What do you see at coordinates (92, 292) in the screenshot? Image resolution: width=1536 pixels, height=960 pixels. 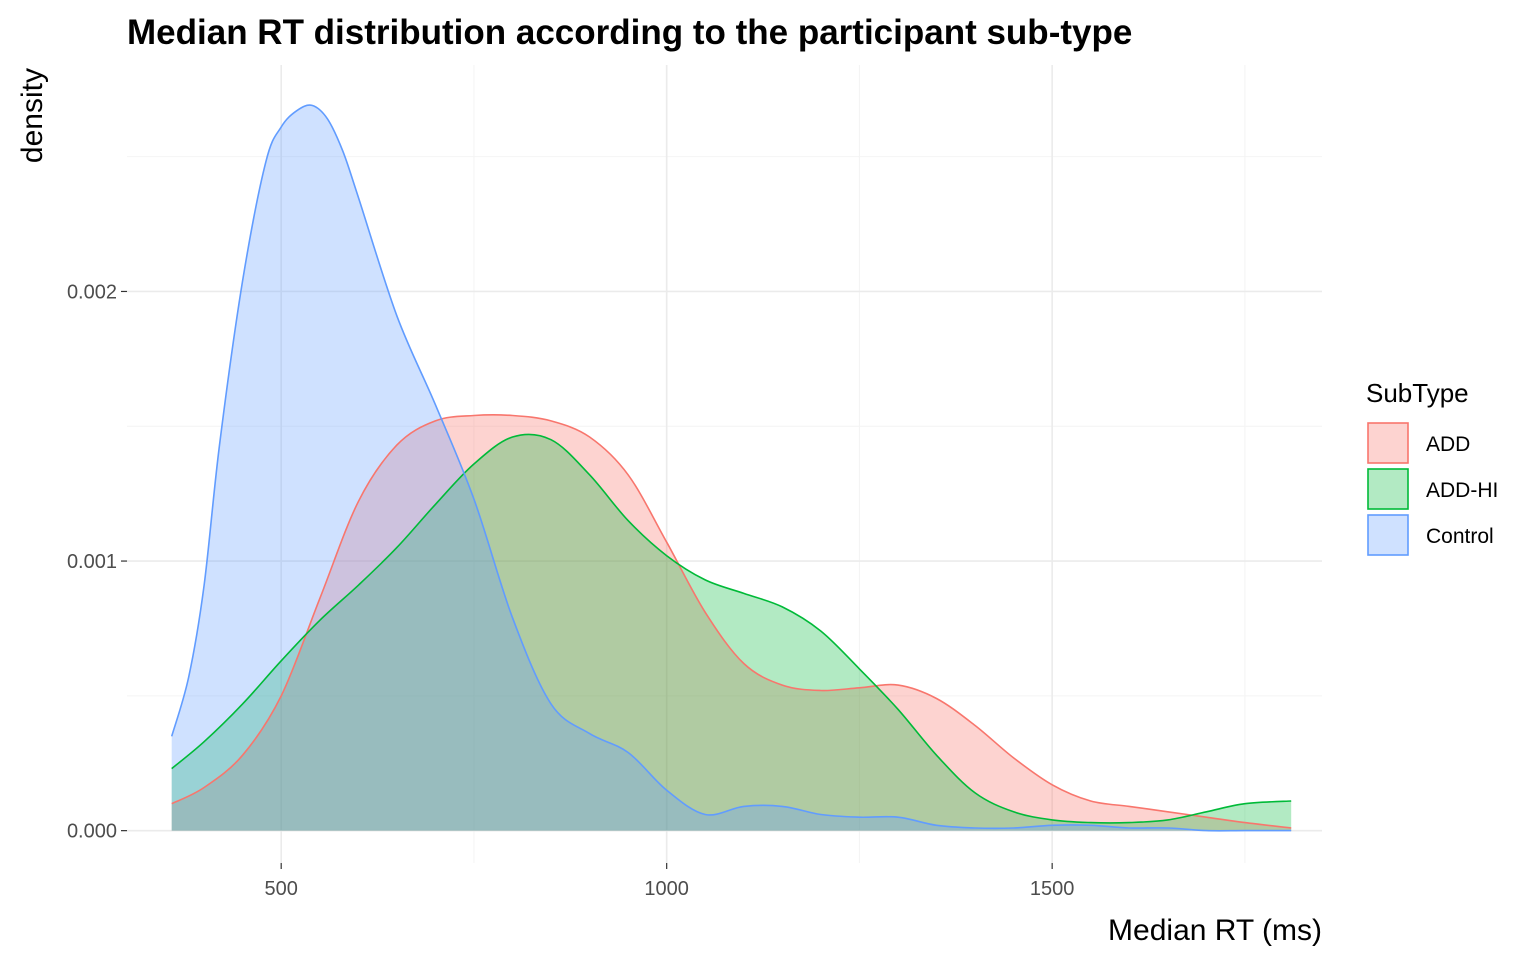 I see `y-tick-label: 0.002` at bounding box center [92, 292].